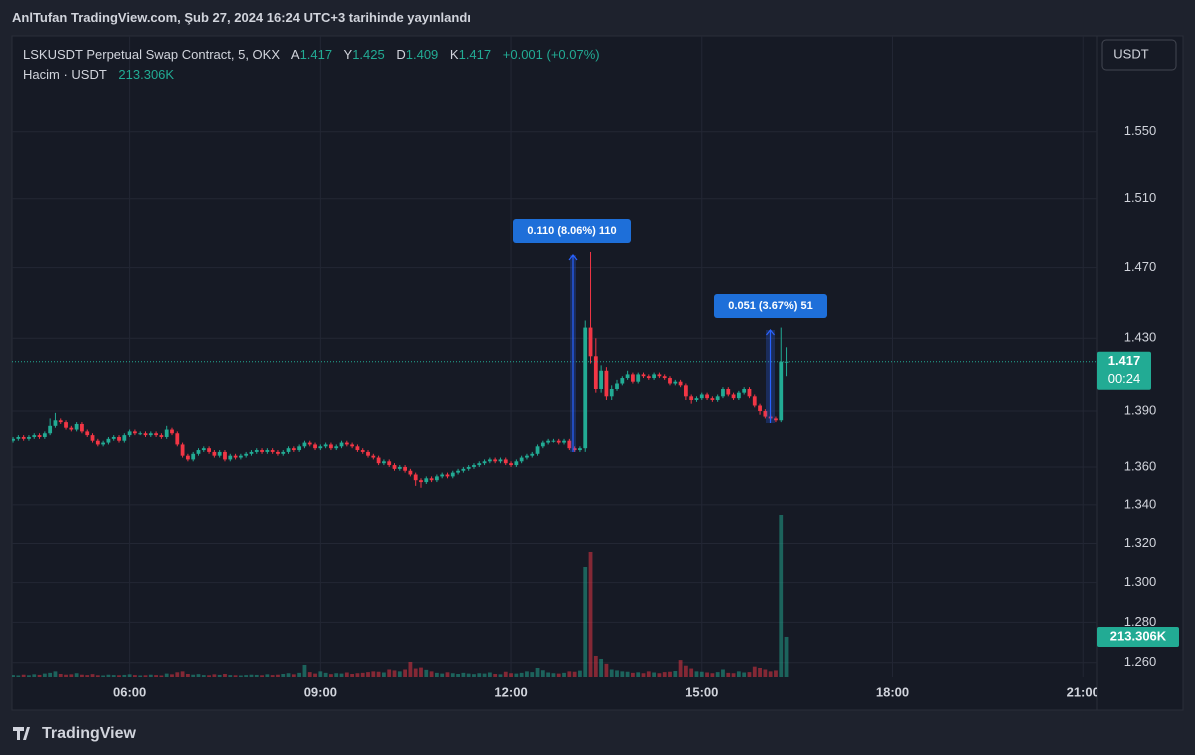 The height and width of the screenshot is (755, 1195). I want to click on currency-button-label: USDT, so click(1130, 53).